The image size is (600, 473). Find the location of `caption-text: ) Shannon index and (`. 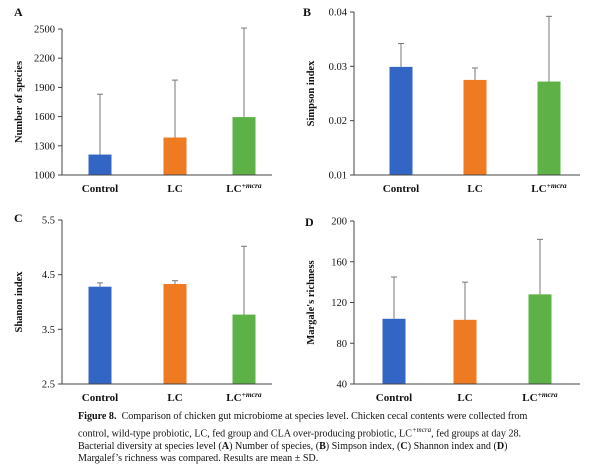

caption-text: ) Shannon index and ( is located at coordinates (452, 446).